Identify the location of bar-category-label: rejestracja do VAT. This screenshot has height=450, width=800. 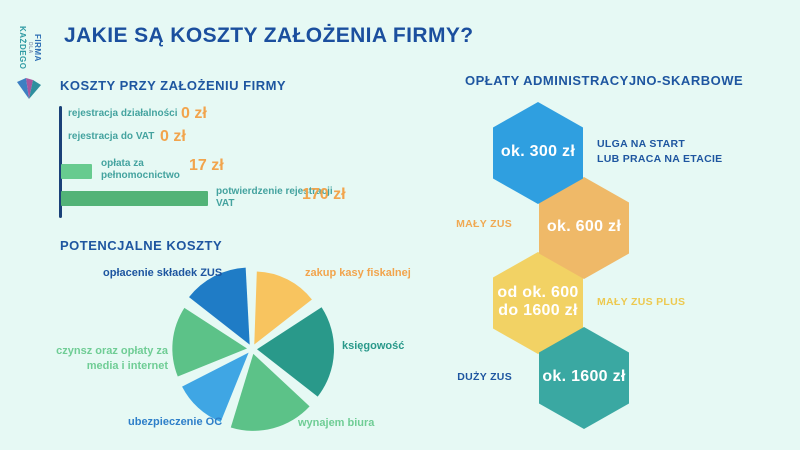
(111, 136).